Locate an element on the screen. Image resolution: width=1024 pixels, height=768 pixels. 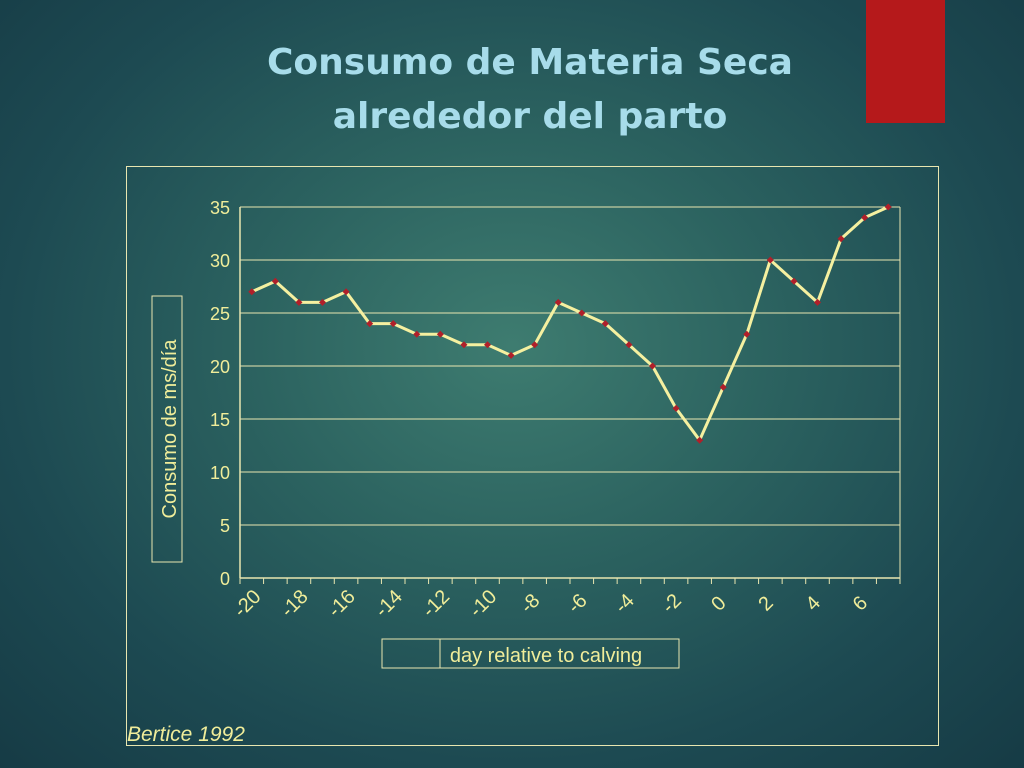
y-axis-label-box is located at coordinates (167, 429).